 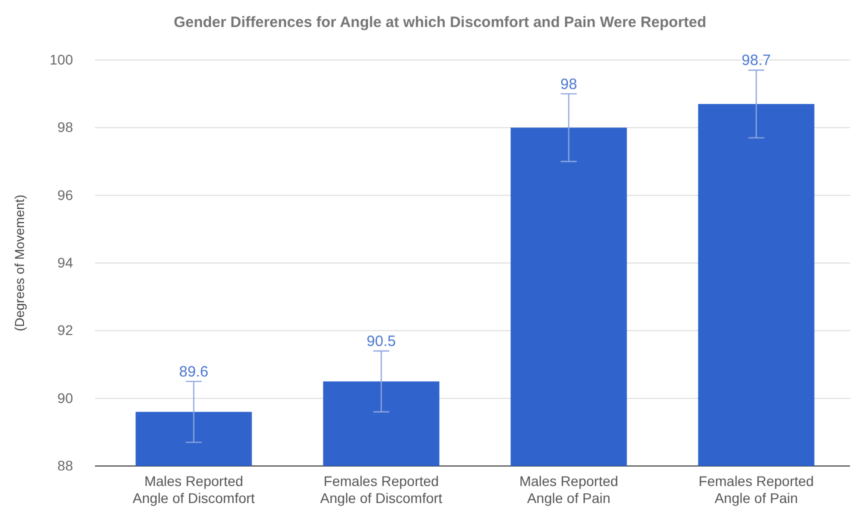 What do you see at coordinates (756, 489) in the screenshot?
I see `x-tick-label: Females Reported Angle of Pain` at bounding box center [756, 489].